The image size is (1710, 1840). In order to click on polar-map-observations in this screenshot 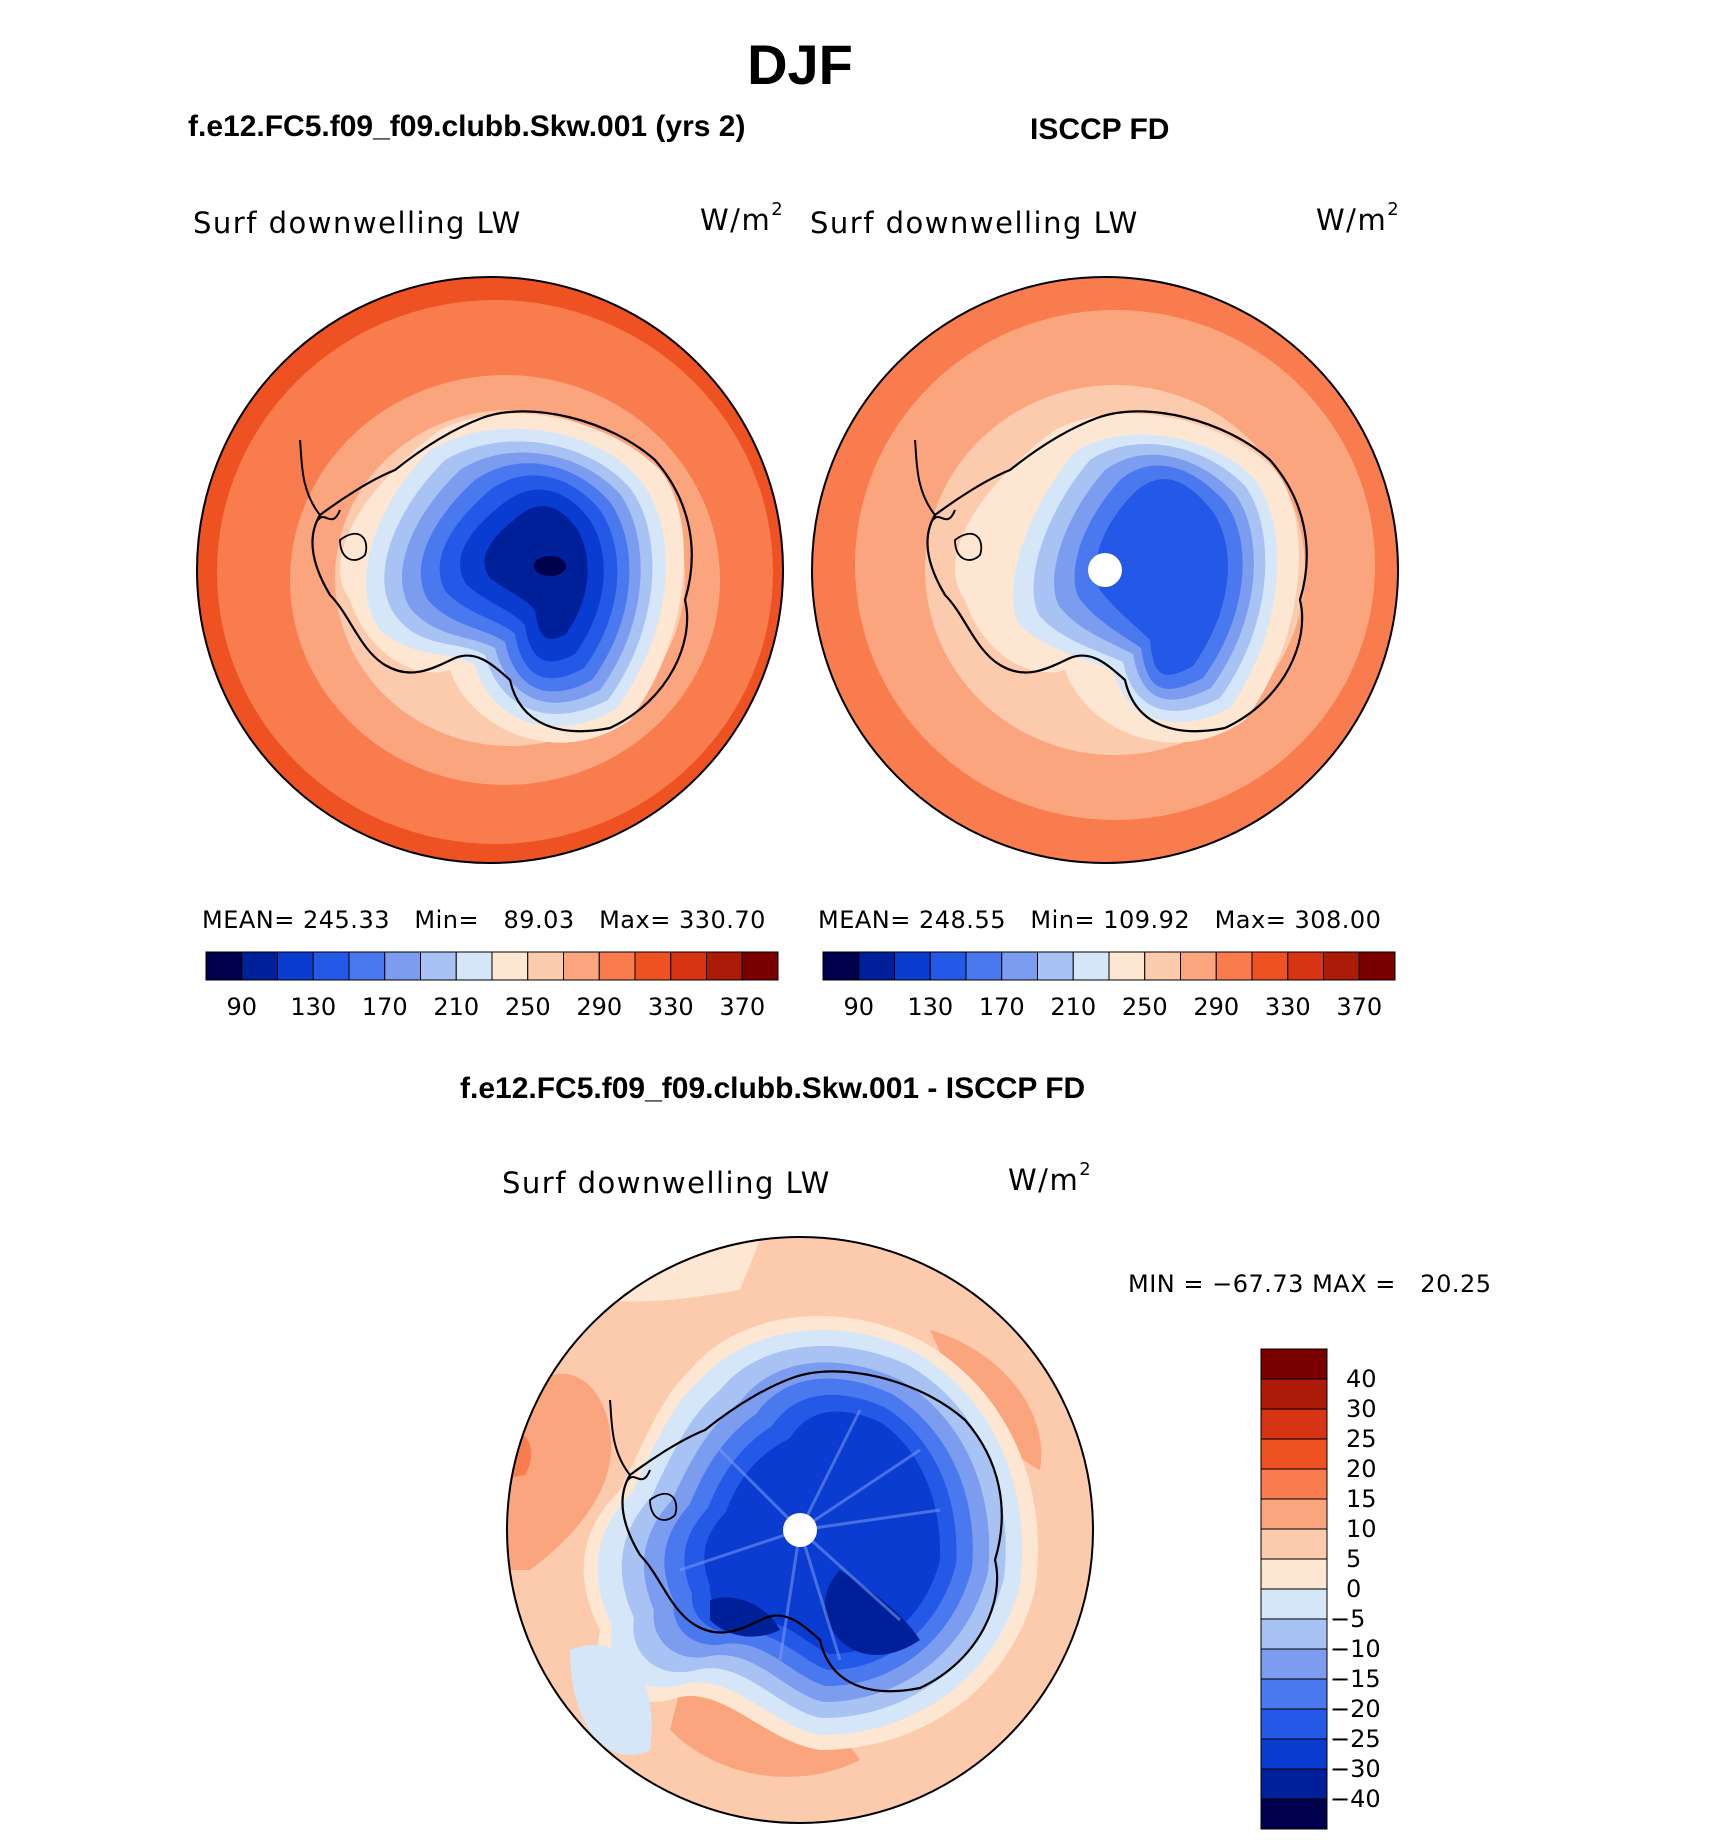, I will do `click(1105, 570)`.